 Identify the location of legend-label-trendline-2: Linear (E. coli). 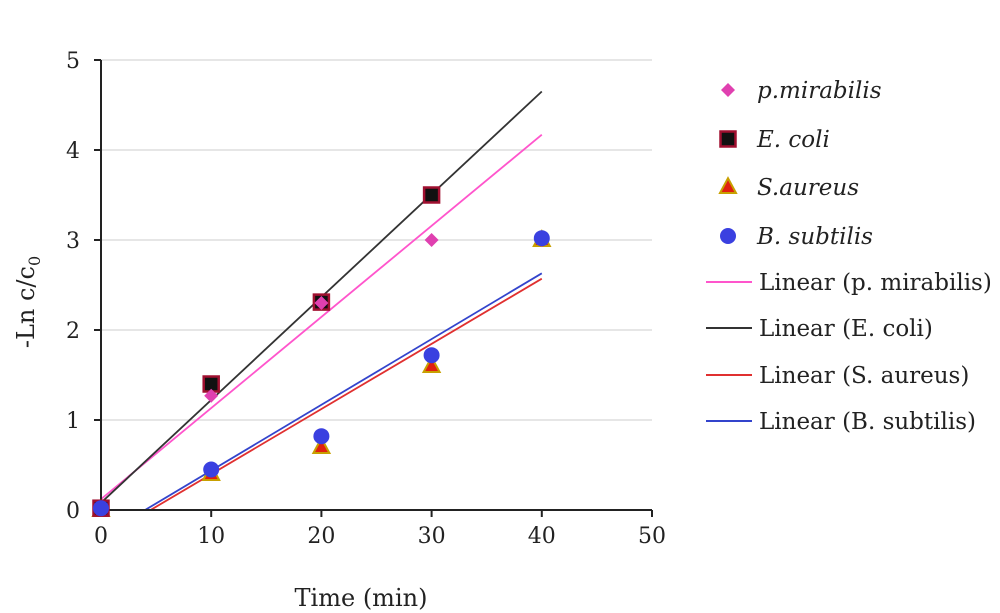
(846, 329).